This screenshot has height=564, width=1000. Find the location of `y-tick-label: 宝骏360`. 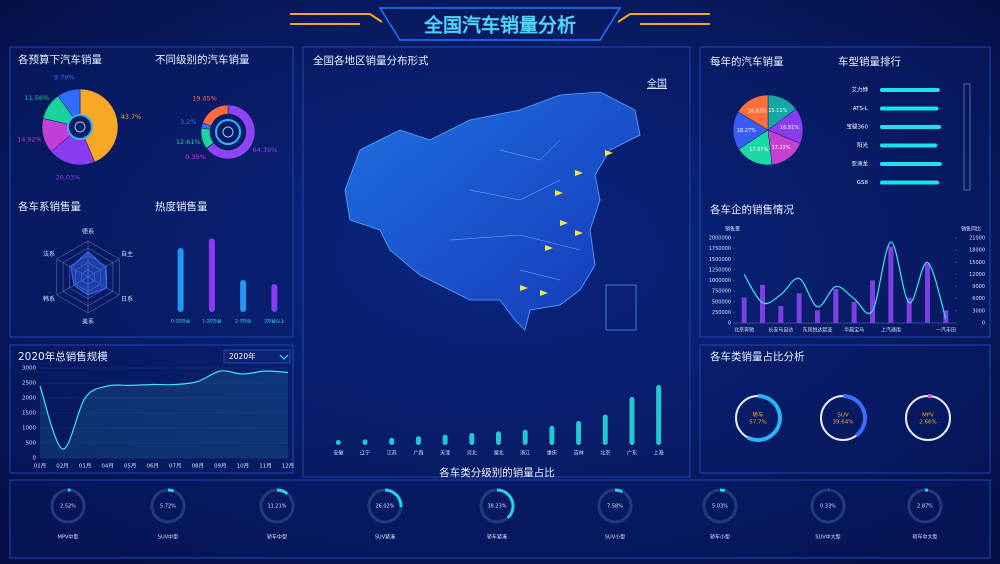

y-tick-label: 宝骏360 is located at coordinates (858, 127).